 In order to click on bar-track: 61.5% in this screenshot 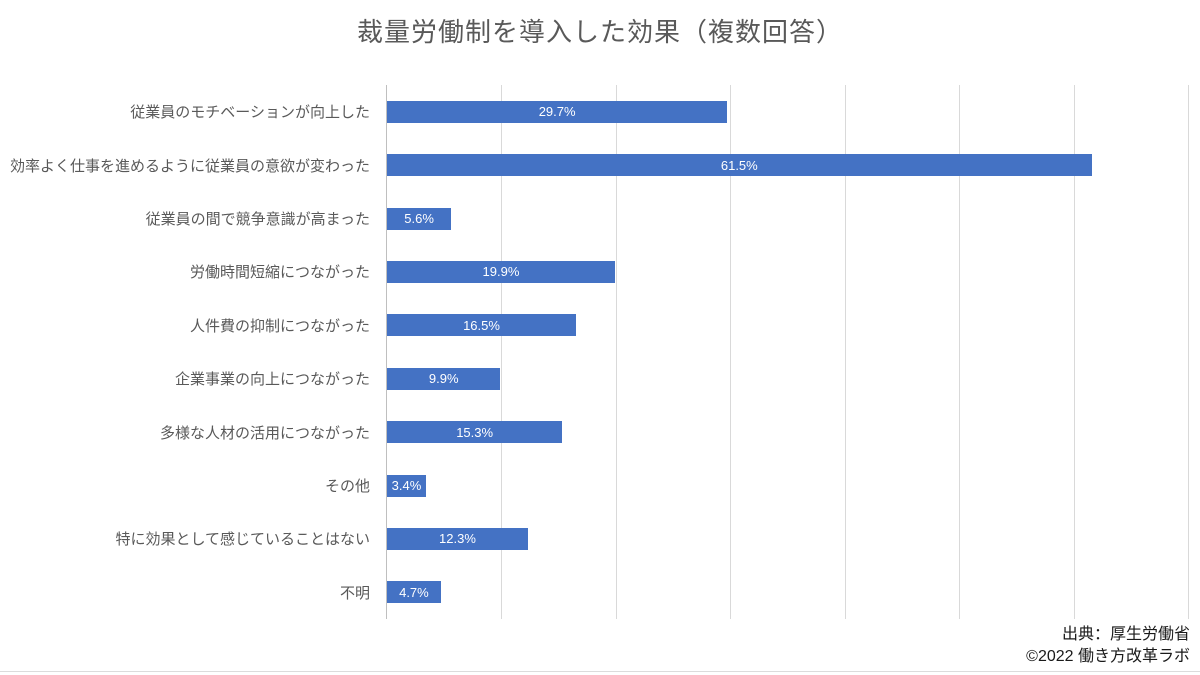, I will do `click(788, 165)`.